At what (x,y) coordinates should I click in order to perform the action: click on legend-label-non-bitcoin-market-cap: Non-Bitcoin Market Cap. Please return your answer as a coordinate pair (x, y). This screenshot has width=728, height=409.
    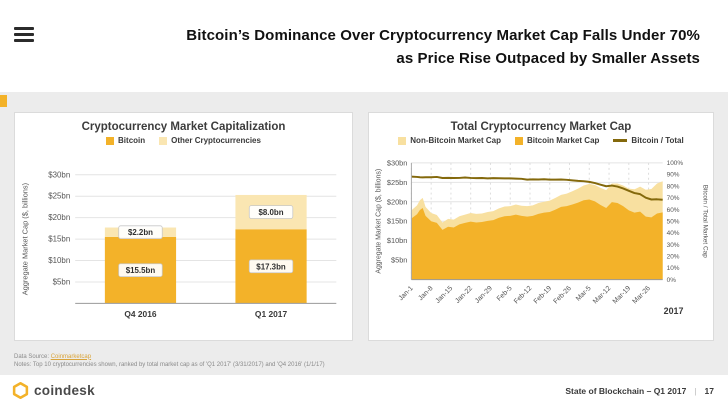
    Looking at the image, I should click on (455, 140).